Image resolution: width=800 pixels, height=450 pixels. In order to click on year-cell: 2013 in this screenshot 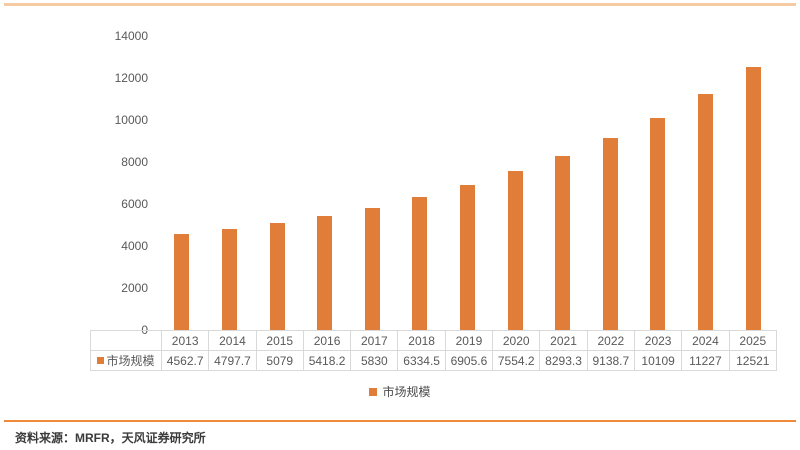, I will do `click(185, 340)`.